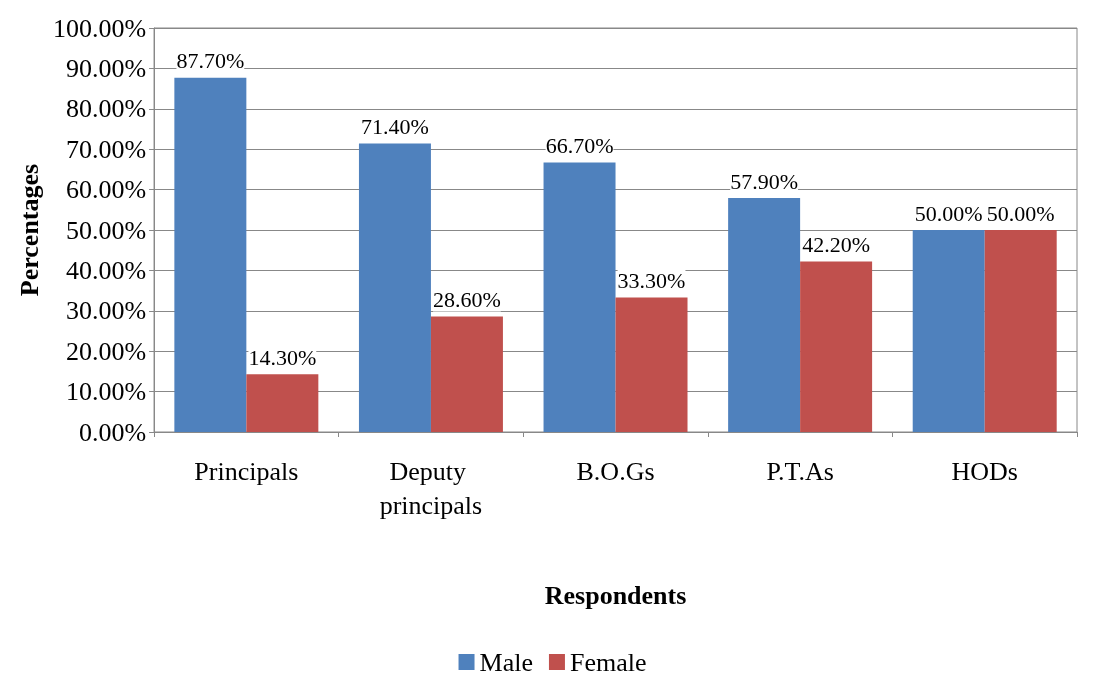 The height and width of the screenshot is (688, 1105). What do you see at coordinates (106, 230) in the screenshot?
I see `y-tick-label: 50.00%` at bounding box center [106, 230].